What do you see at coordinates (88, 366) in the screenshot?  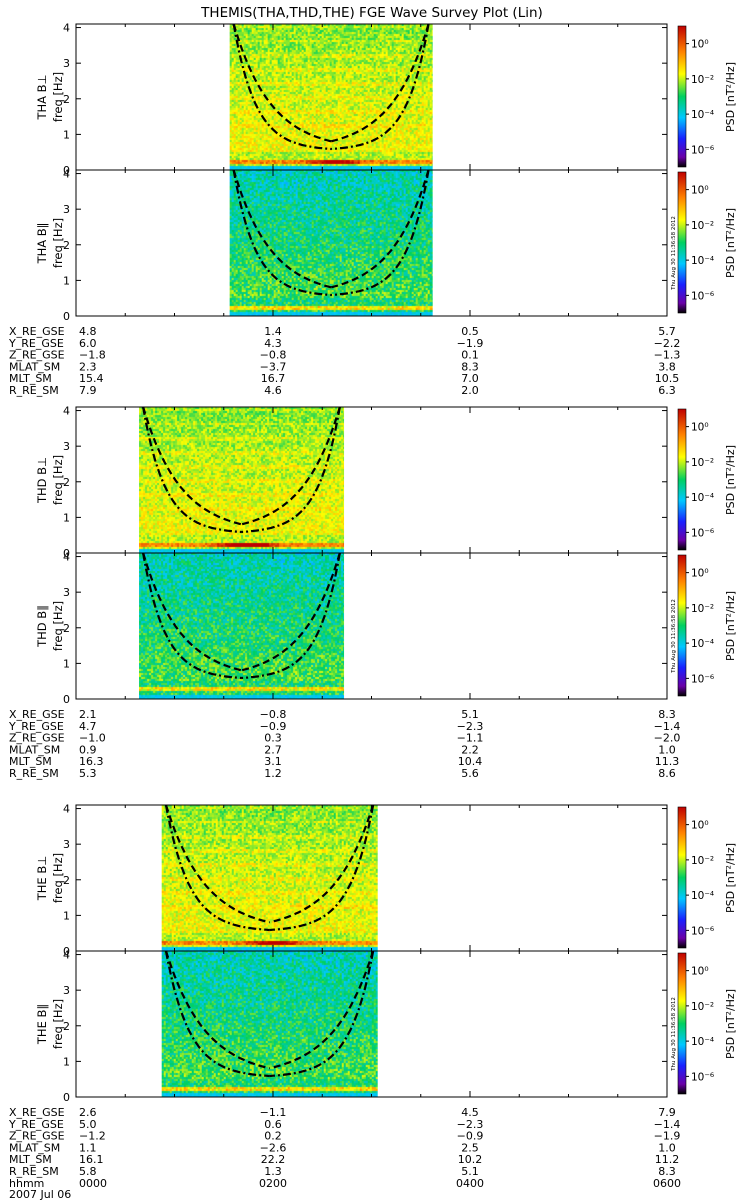 I see `ephemeris-value: 2.3` at bounding box center [88, 366].